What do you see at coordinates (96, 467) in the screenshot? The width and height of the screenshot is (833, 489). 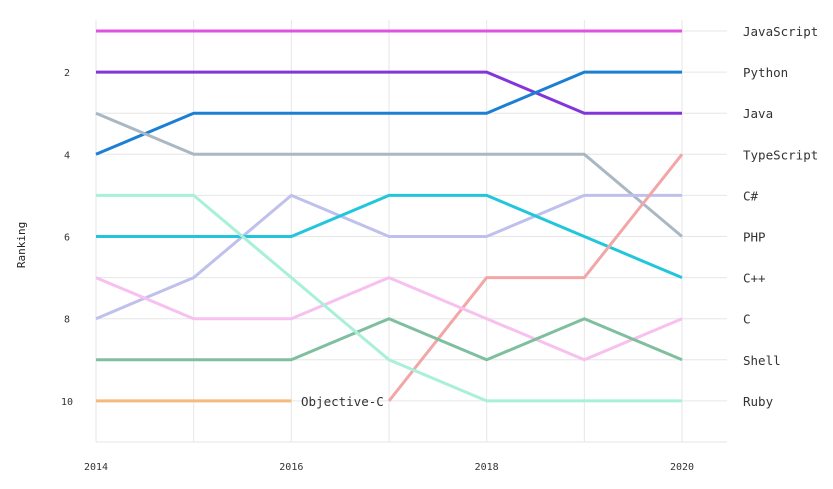 I see `x-tick-label: 2014` at bounding box center [96, 467].